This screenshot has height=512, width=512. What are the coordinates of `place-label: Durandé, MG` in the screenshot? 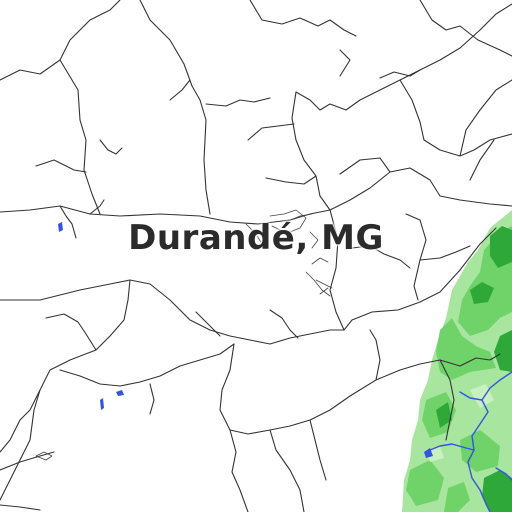 It's located at (256, 238).